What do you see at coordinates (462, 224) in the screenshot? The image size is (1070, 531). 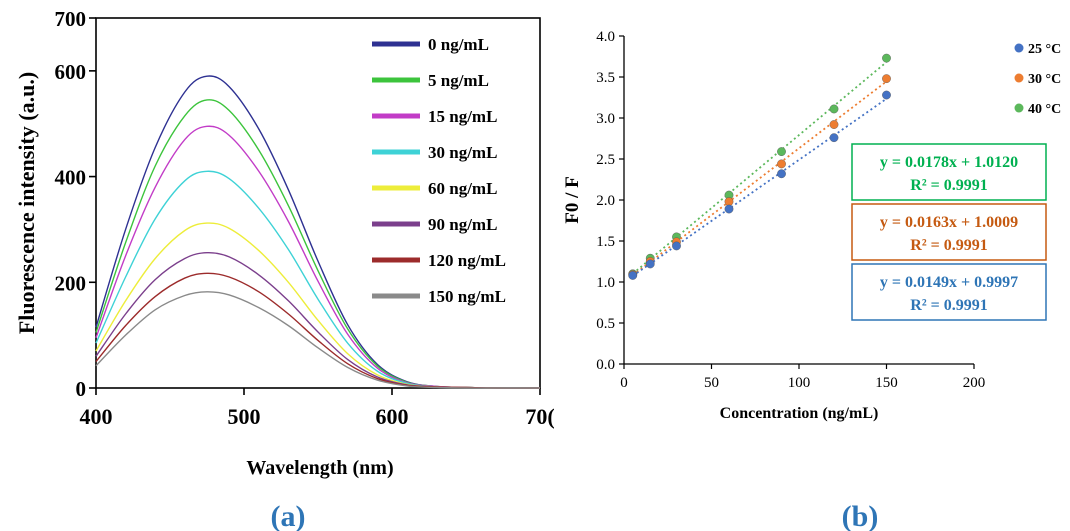 I see `legend-label-a: 90 ng/mL` at bounding box center [462, 224].